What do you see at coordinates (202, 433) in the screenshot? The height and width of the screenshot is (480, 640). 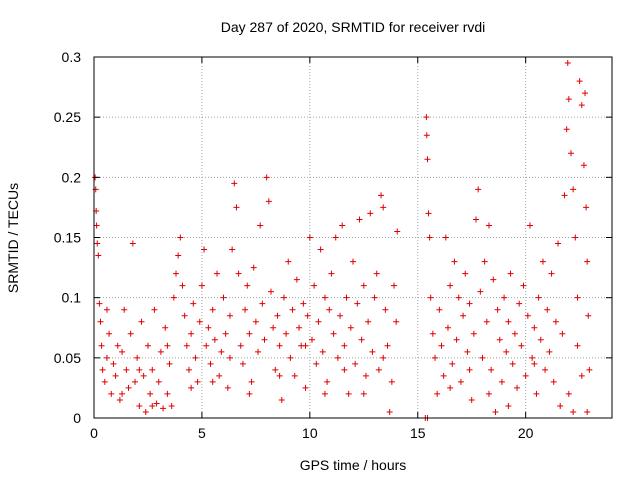 I see `x-tick-label: 5` at bounding box center [202, 433].